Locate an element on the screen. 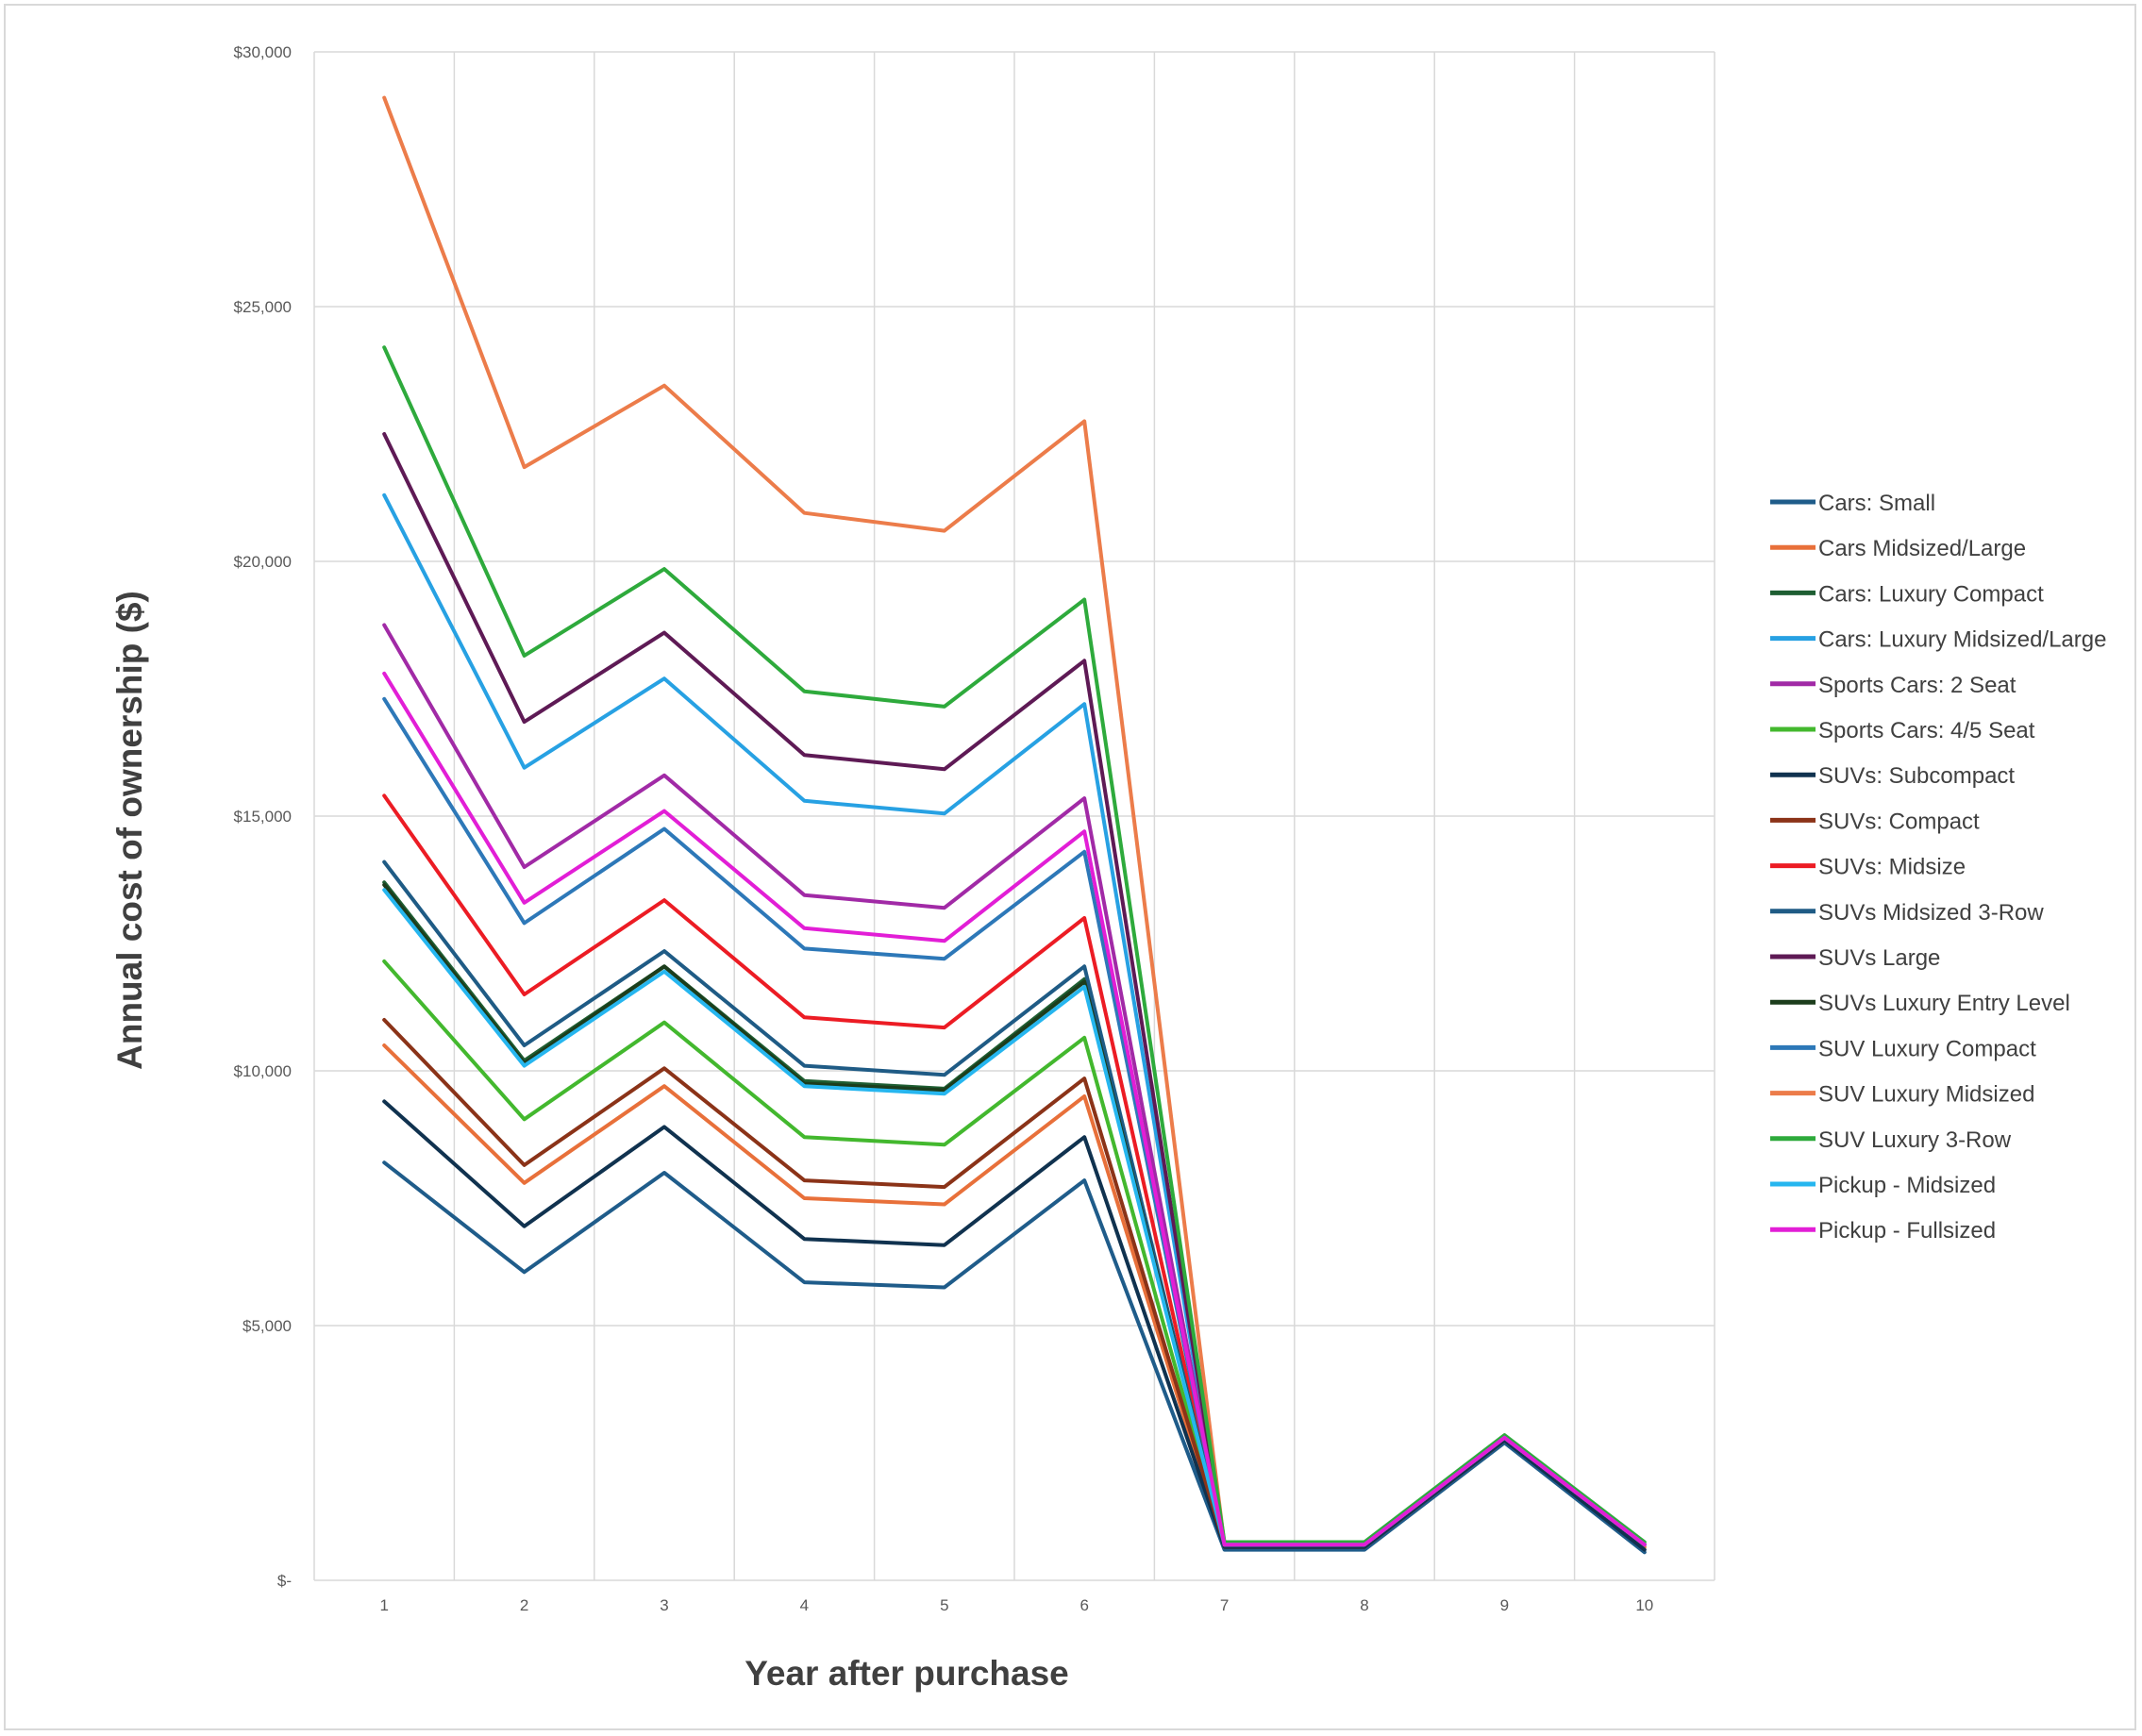 The width and height of the screenshot is (2142, 1736). x-tick-label: 10 is located at coordinates (1644, 1605).